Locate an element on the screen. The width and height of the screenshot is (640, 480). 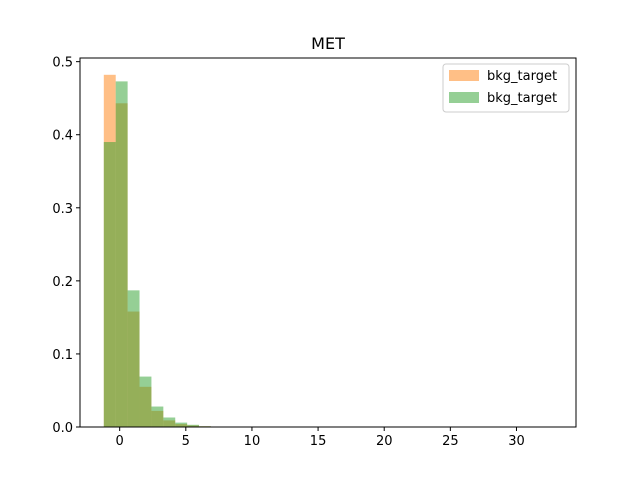
y-tick-label: 0.3 is located at coordinates (62, 209).